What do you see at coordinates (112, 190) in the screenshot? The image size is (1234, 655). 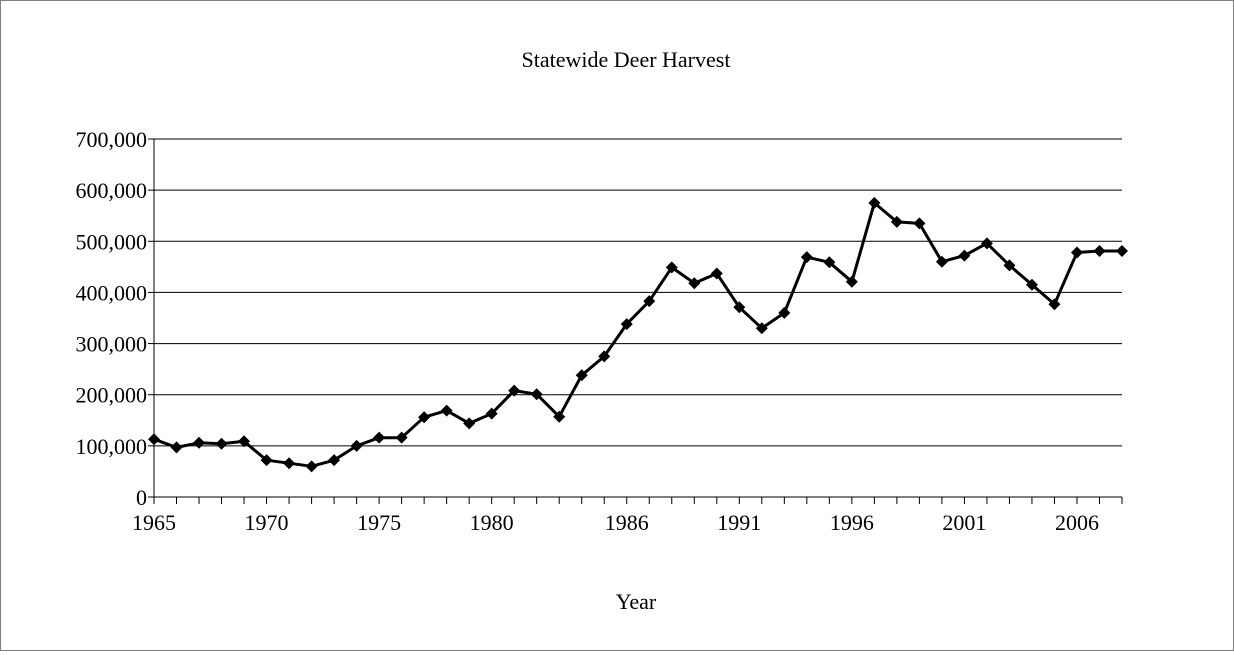 I see `y-tick-label: 600,000` at bounding box center [112, 190].